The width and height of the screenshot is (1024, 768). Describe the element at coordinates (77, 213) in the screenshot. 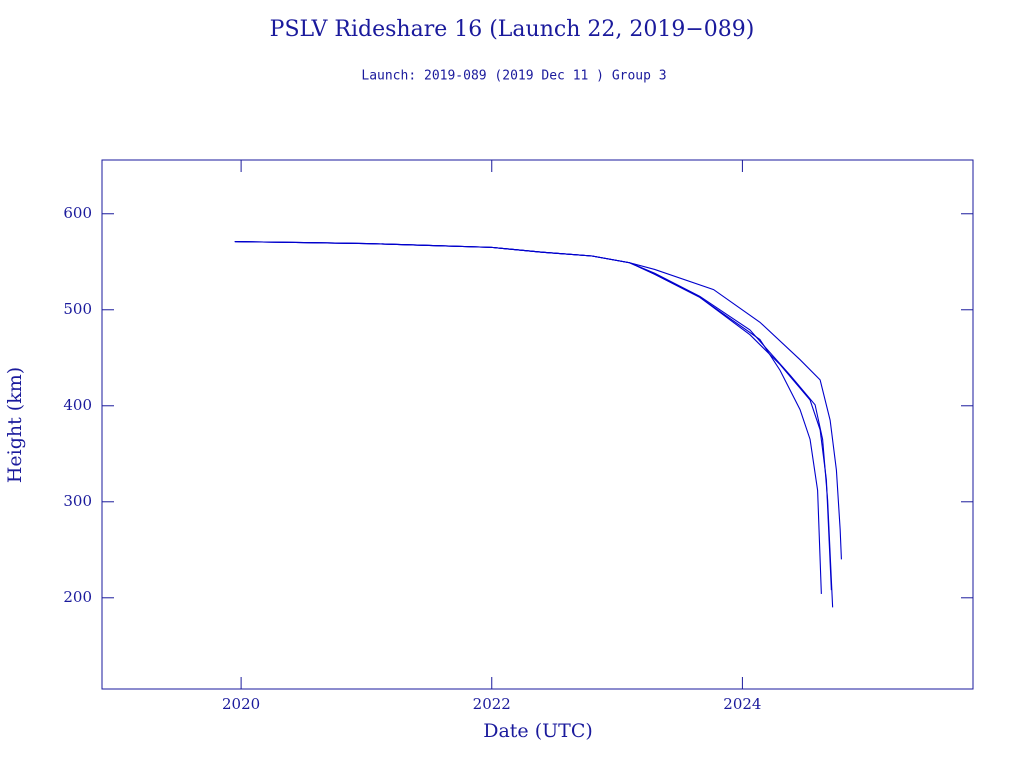

I see `y-tick-label: 600` at that location.